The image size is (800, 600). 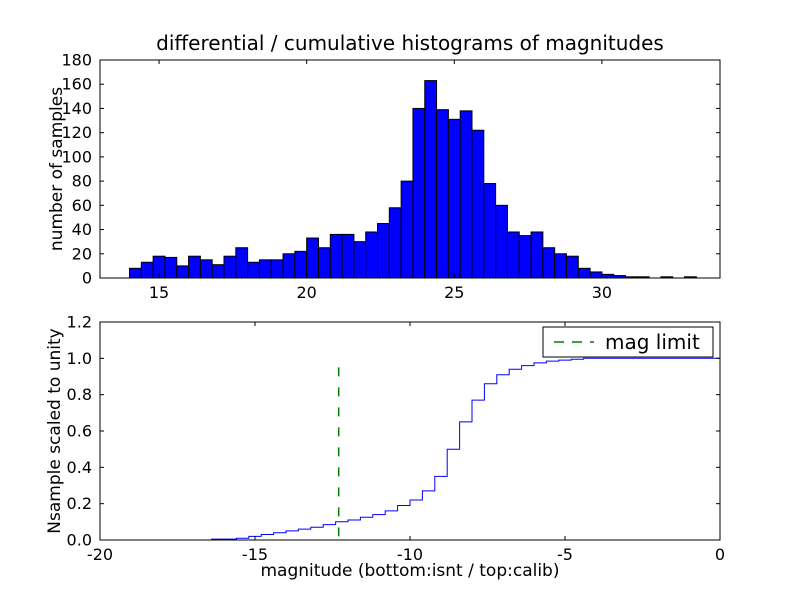 I want to click on x-tick-label: -5, so click(x=565, y=554).